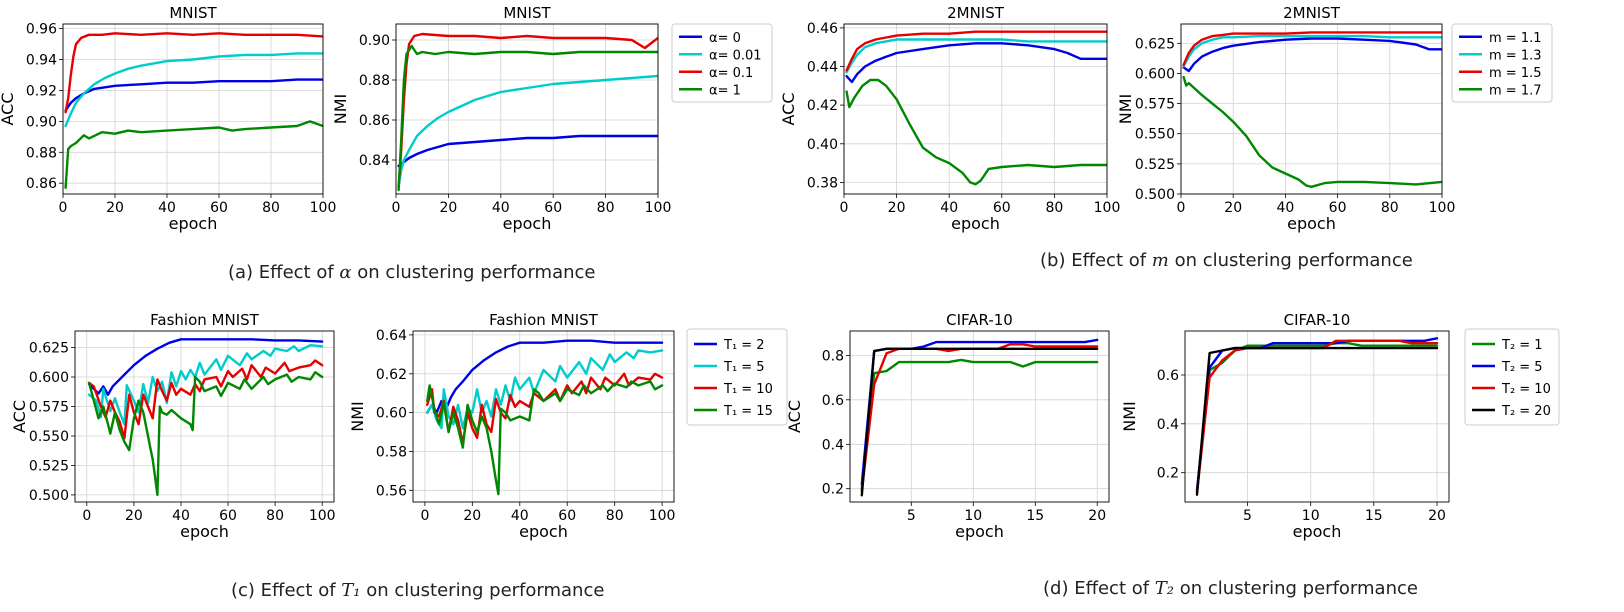 The image size is (1624, 612). I want to click on y-tick-label: 0.625, so click(1155, 44).